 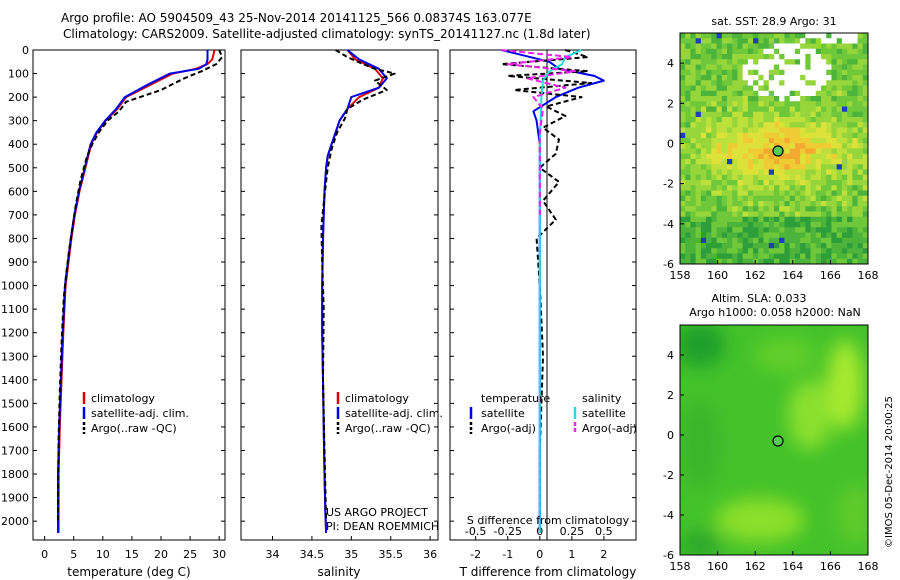 What do you see at coordinates (25, 50) in the screenshot?
I see `temperature-ytick-label-0: 0` at bounding box center [25, 50].